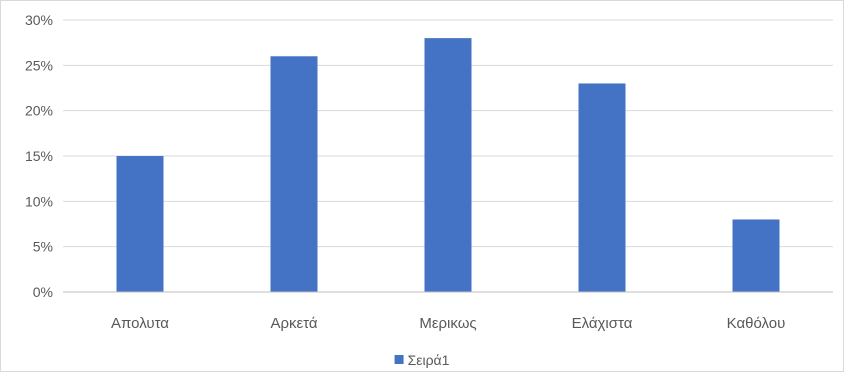 This screenshot has height=372, width=844. I want to click on legend: Σειρά1, so click(422, 360).